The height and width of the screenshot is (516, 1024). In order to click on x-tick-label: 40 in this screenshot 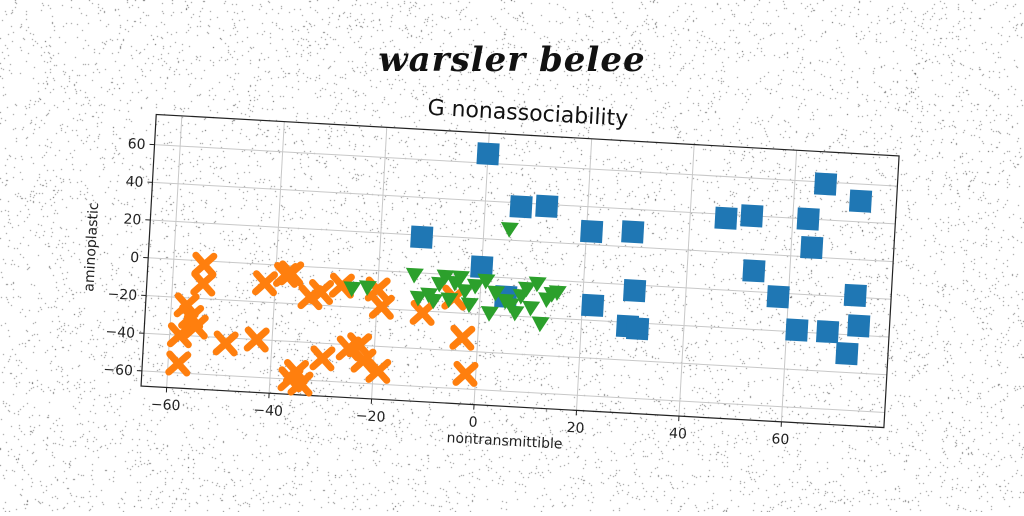, I will do `click(678, 434)`.